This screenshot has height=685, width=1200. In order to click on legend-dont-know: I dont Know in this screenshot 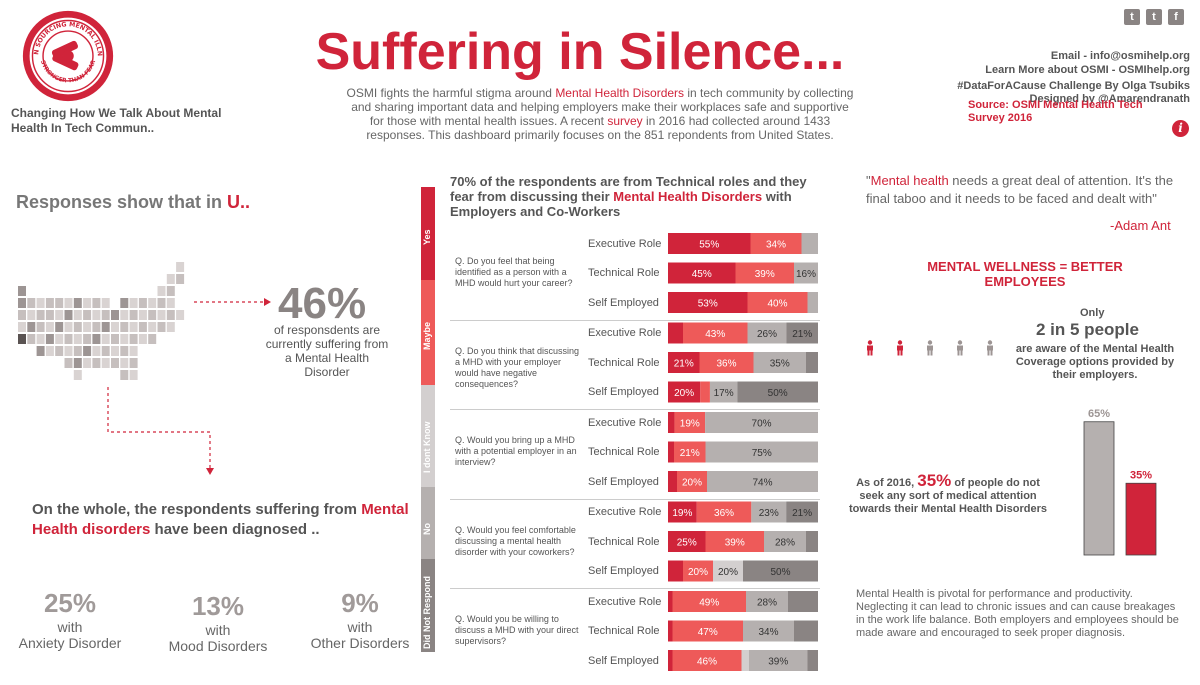, I will do `click(428, 436)`.